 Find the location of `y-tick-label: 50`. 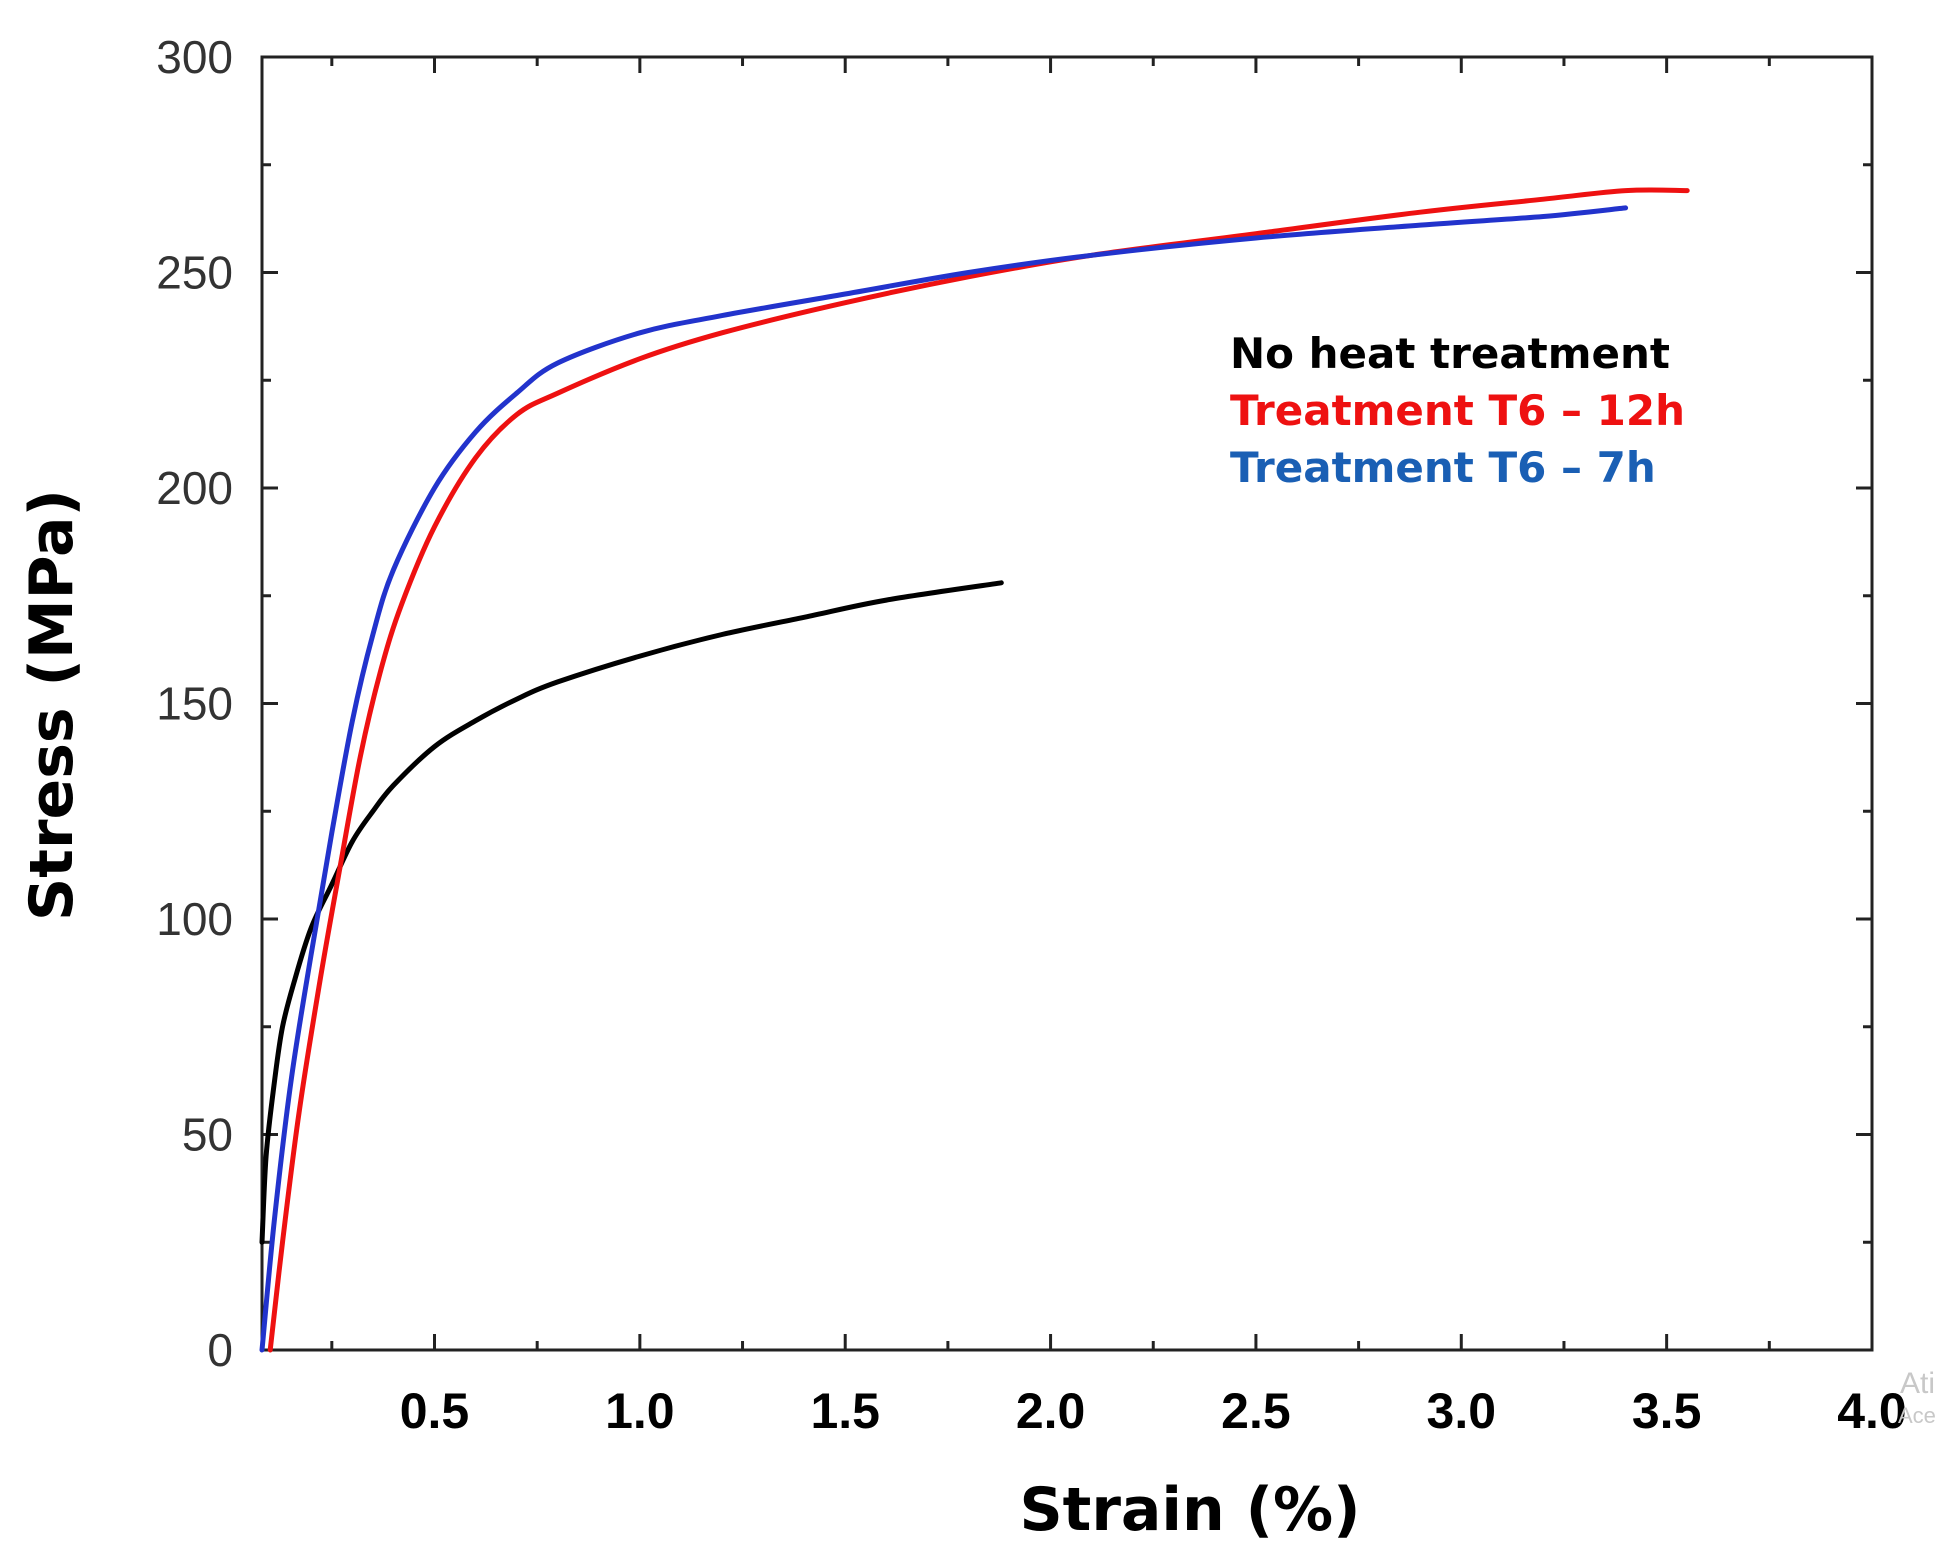

y-tick-label: 50 is located at coordinates (207, 1135).